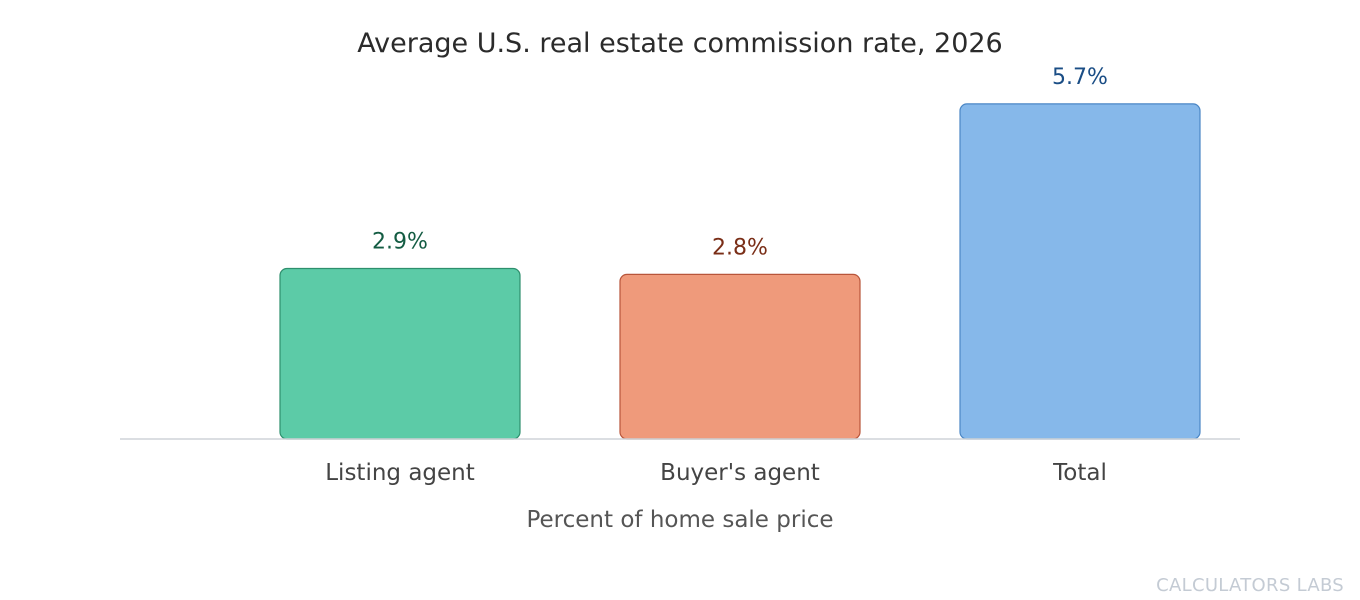 This screenshot has width=1360, height=600. What do you see at coordinates (740, 247) in the screenshot?
I see `data-label: 2.8%` at bounding box center [740, 247].